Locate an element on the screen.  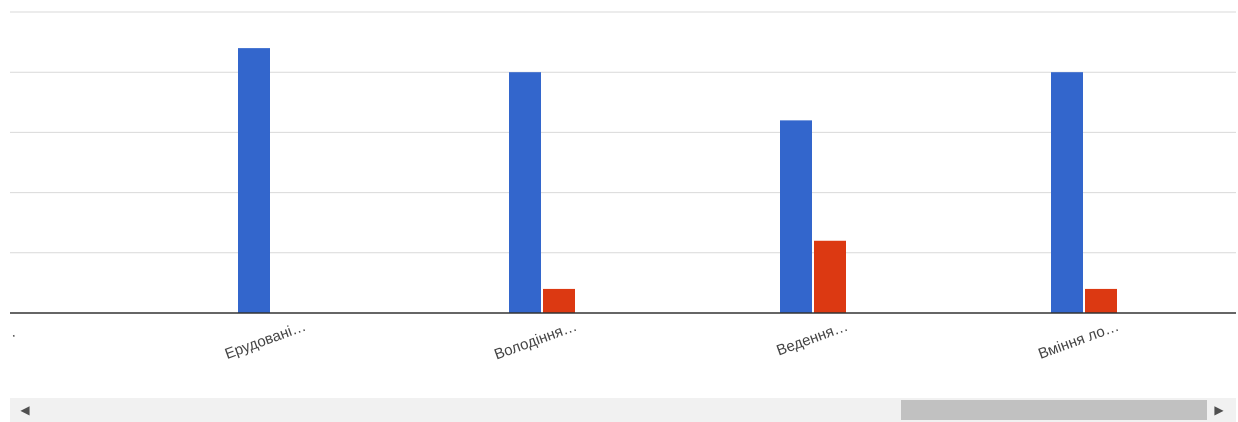
triangle-right-icon: ▶ is located at coordinates (1219, 410).